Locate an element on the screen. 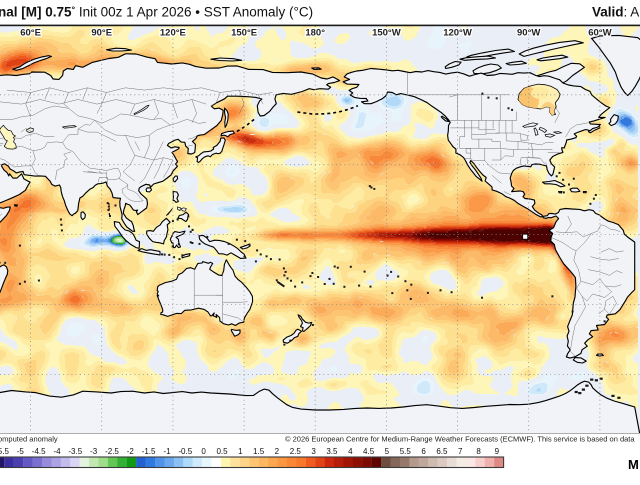 Image resolution: width=640 pixels, height=485 pixels. svg-text: 90°E is located at coordinates (101, 33).